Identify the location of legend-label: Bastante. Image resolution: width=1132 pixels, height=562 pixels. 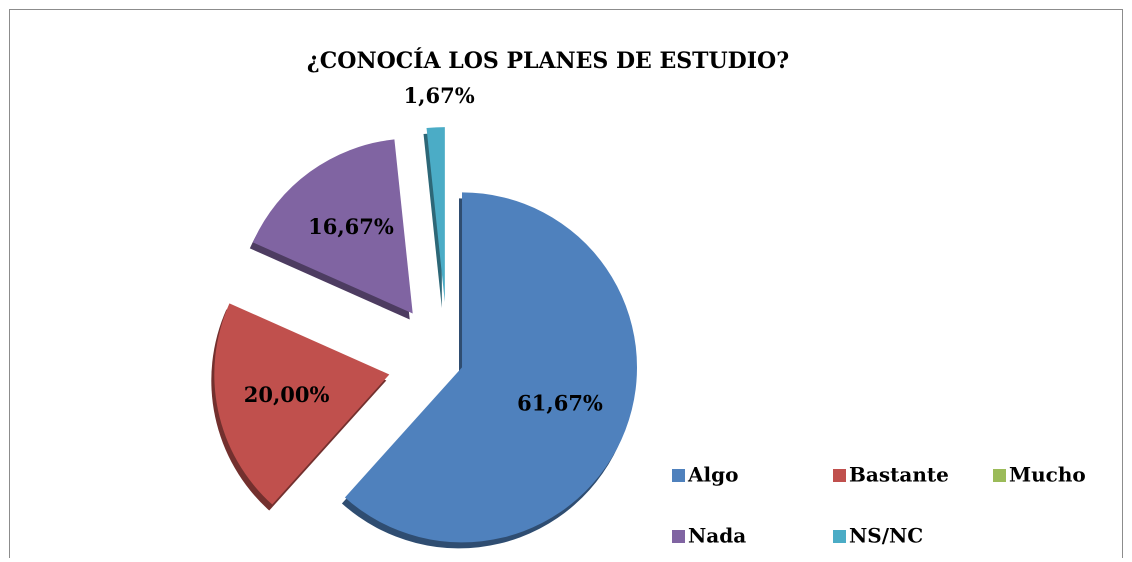
(899, 475).